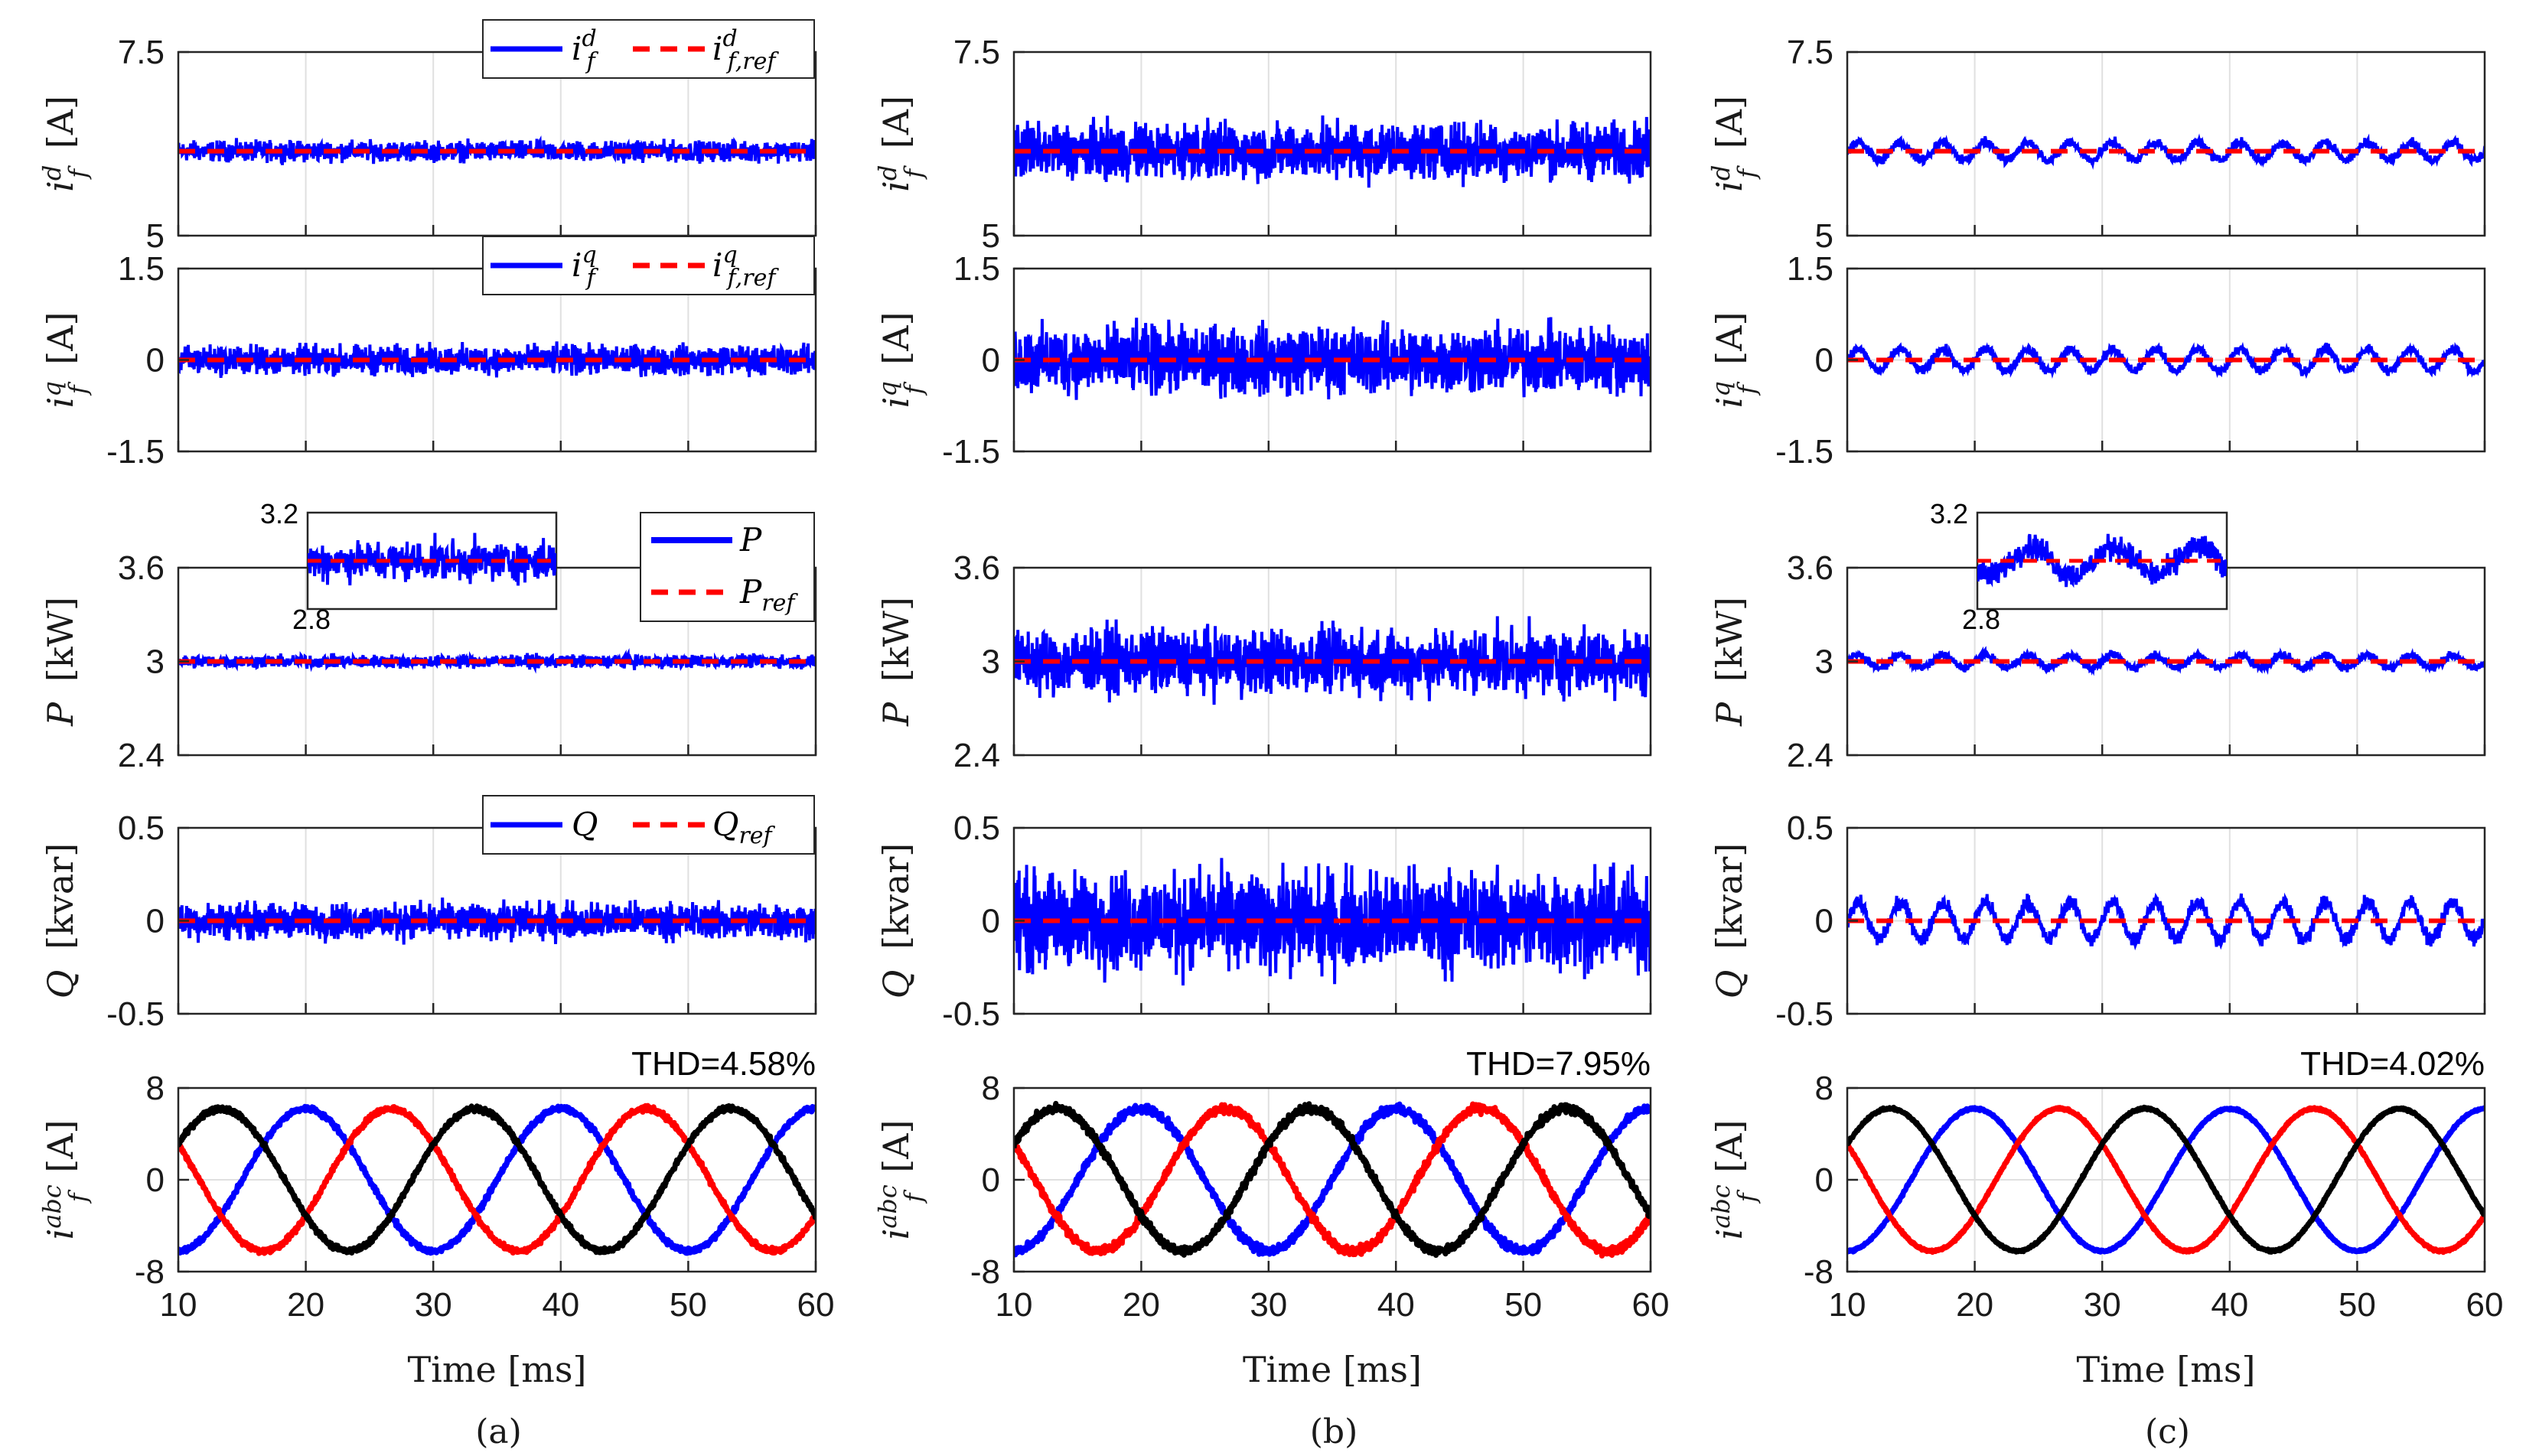  I want to click on legend-label: Pref, so click(768, 595).